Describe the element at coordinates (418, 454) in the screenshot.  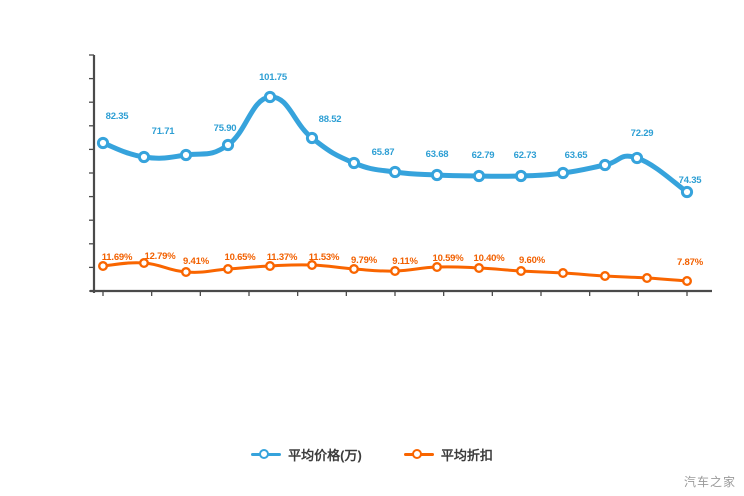
I see `orange-circle-marker-icon` at that location.